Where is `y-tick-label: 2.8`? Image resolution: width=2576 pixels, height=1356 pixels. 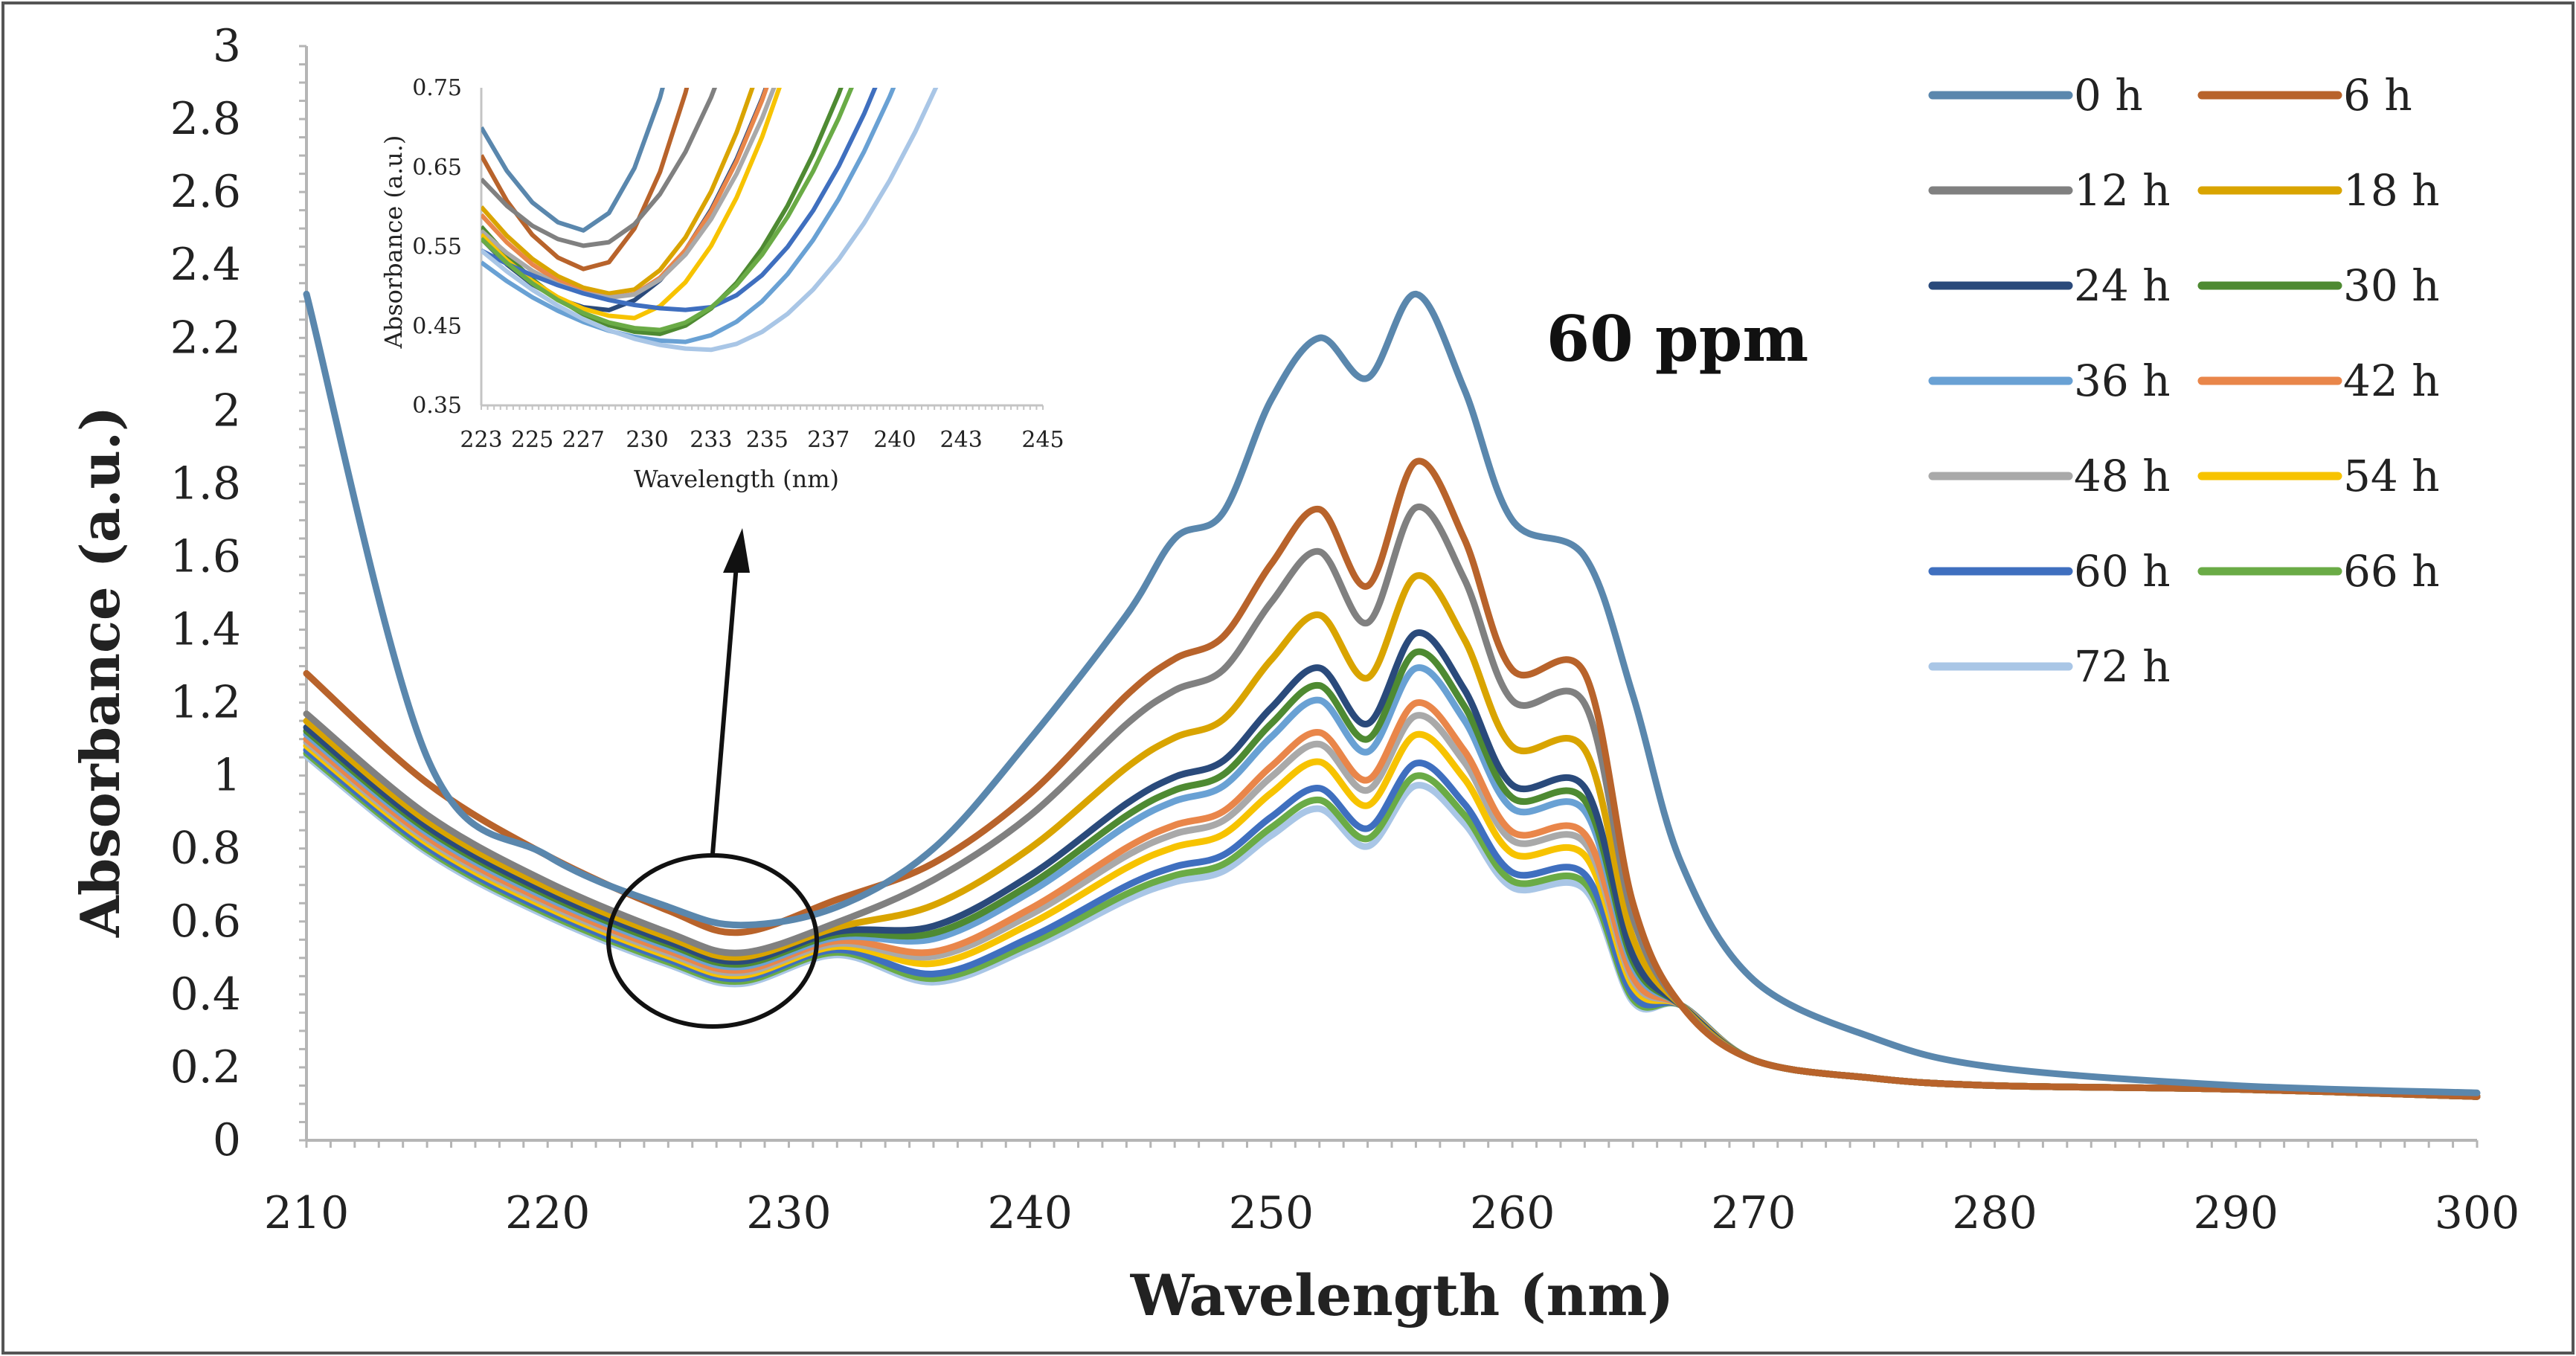 y-tick-label: 2.8 is located at coordinates (205, 119).